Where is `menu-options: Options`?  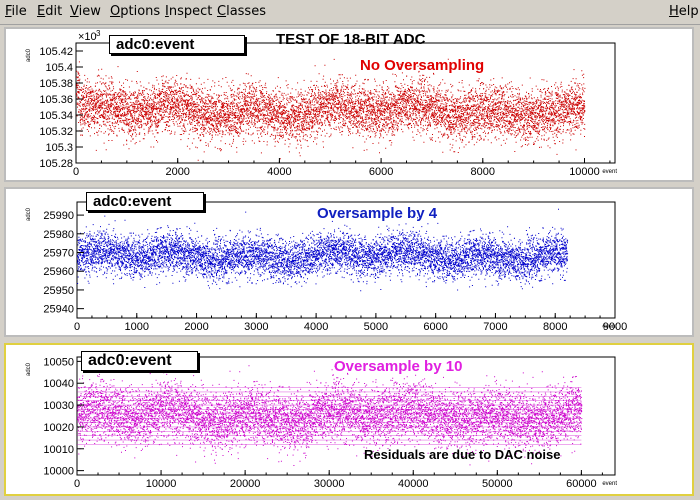 menu-options: Options is located at coordinates (135, 11).